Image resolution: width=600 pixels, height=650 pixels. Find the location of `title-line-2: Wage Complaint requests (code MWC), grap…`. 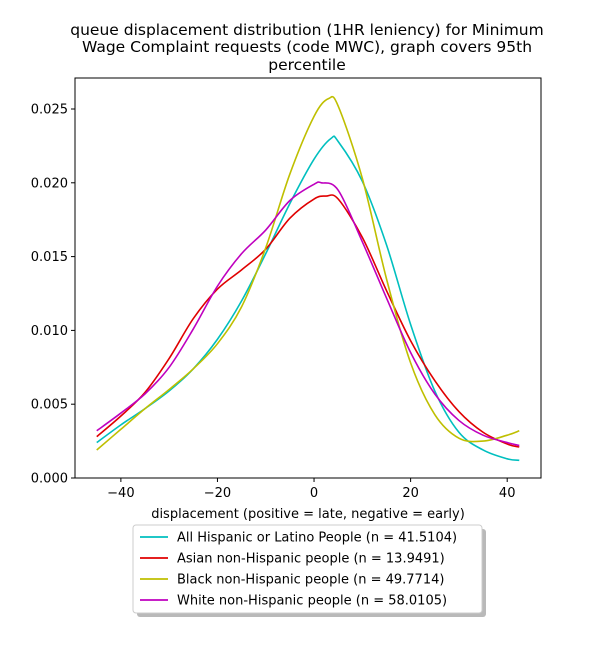

title-line-2: Wage Complaint requests (code MWC), grap… is located at coordinates (307, 47).